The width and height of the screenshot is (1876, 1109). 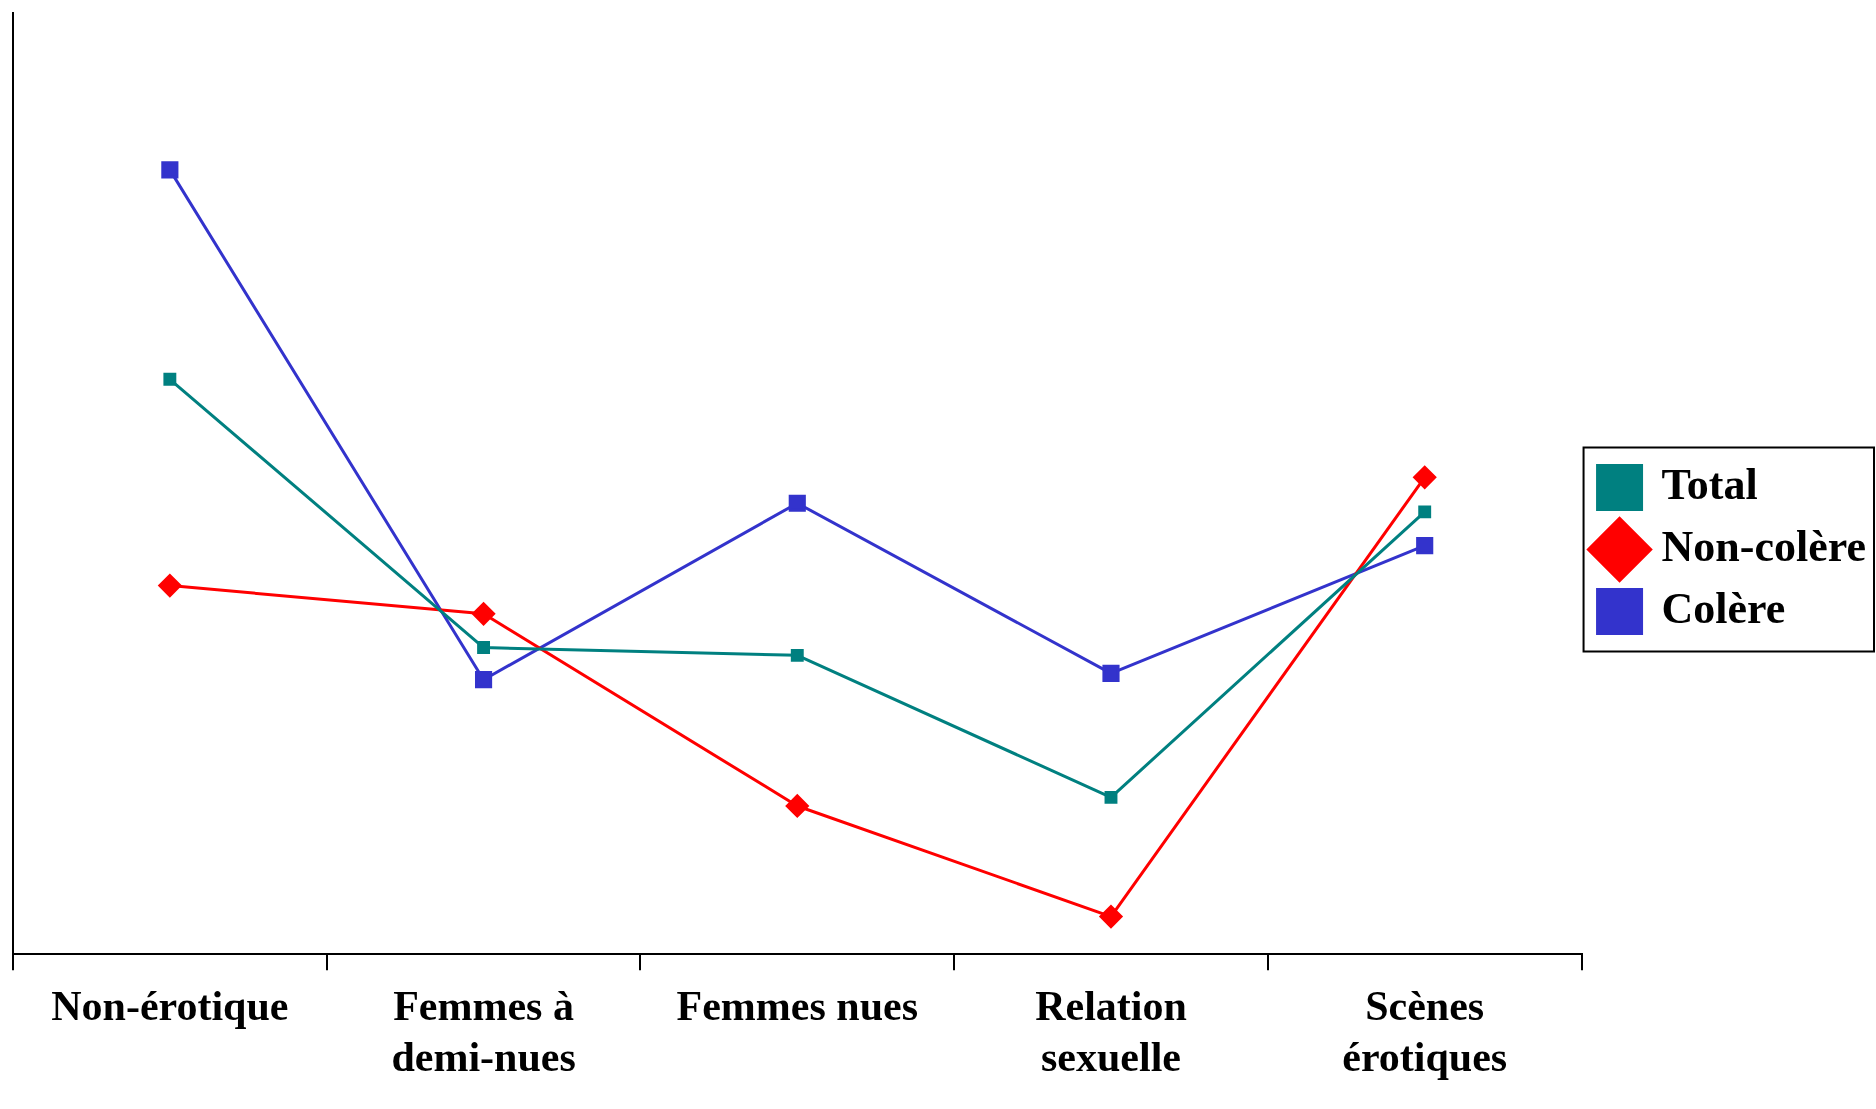 I want to click on x-tick-label: Femmes à demi-nues, so click(x=483, y=1031).